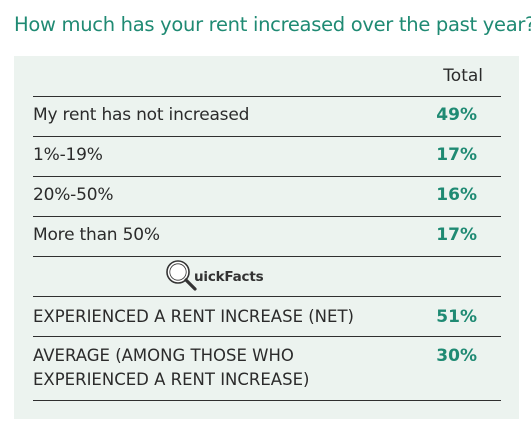  Describe the element at coordinates (456, 115) in the screenshot. I see `row-value: 49%` at that location.